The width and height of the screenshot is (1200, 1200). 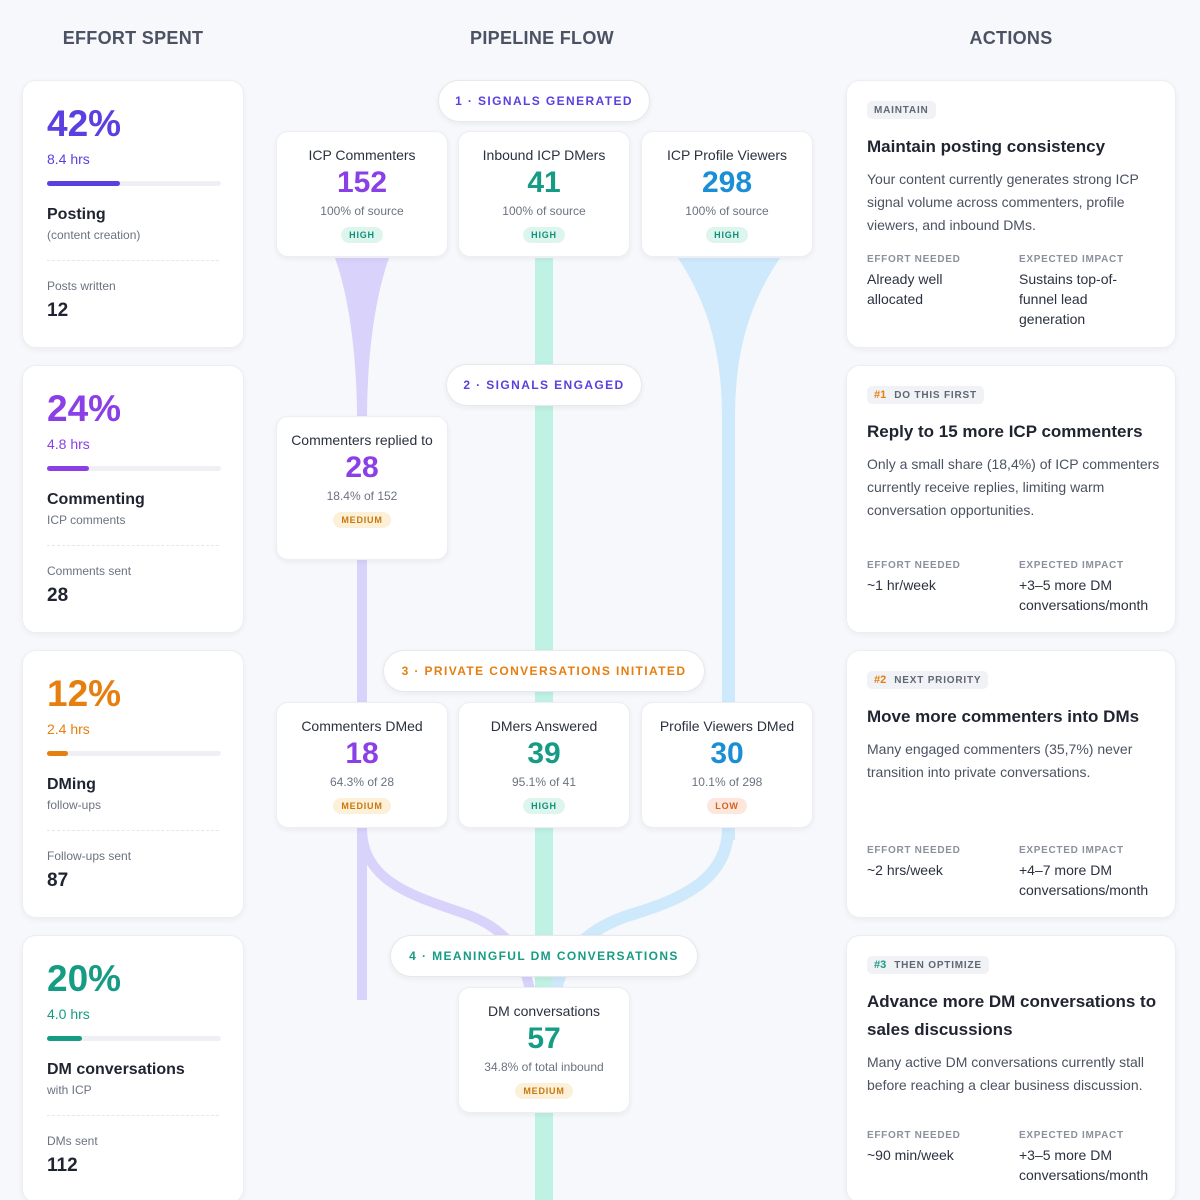 I want to click on stage-pill-3: 3 · PRIVATE CONVERSATIONS INITIATED, so click(x=544, y=671).